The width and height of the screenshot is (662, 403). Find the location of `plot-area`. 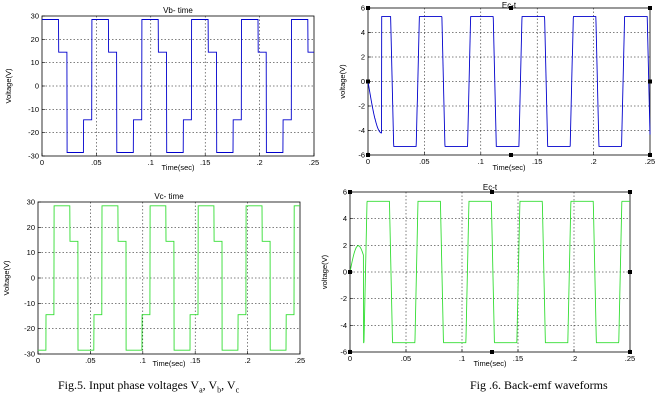

plot-area is located at coordinates (178, 86).